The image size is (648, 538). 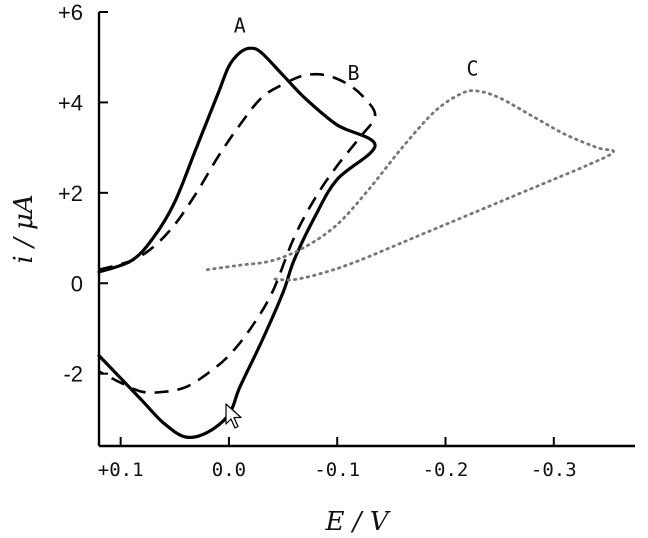 What do you see at coordinates (357, 522) in the screenshot?
I see `x-axis-label: E / V` at bounding box center [357, 522].